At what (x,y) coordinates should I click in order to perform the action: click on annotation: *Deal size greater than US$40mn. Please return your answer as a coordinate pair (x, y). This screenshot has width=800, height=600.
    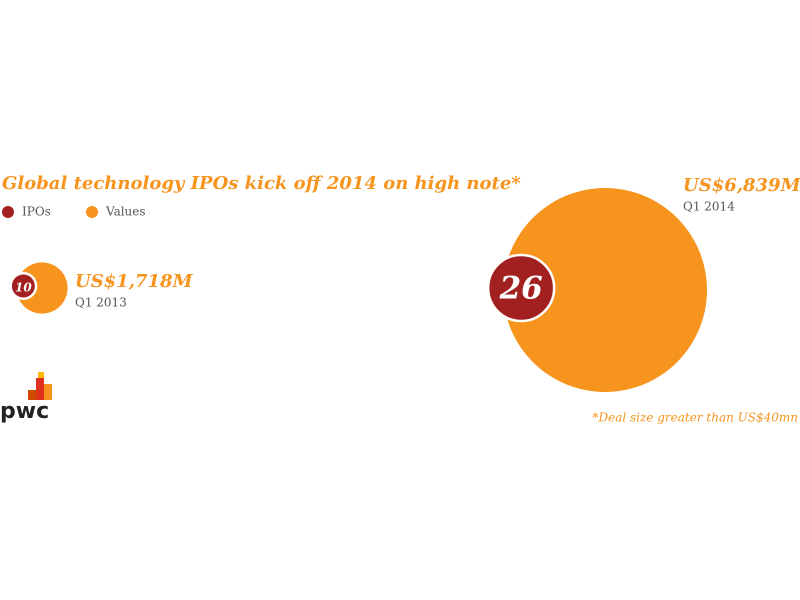
    Looking at the image, I should click on (695, 418).